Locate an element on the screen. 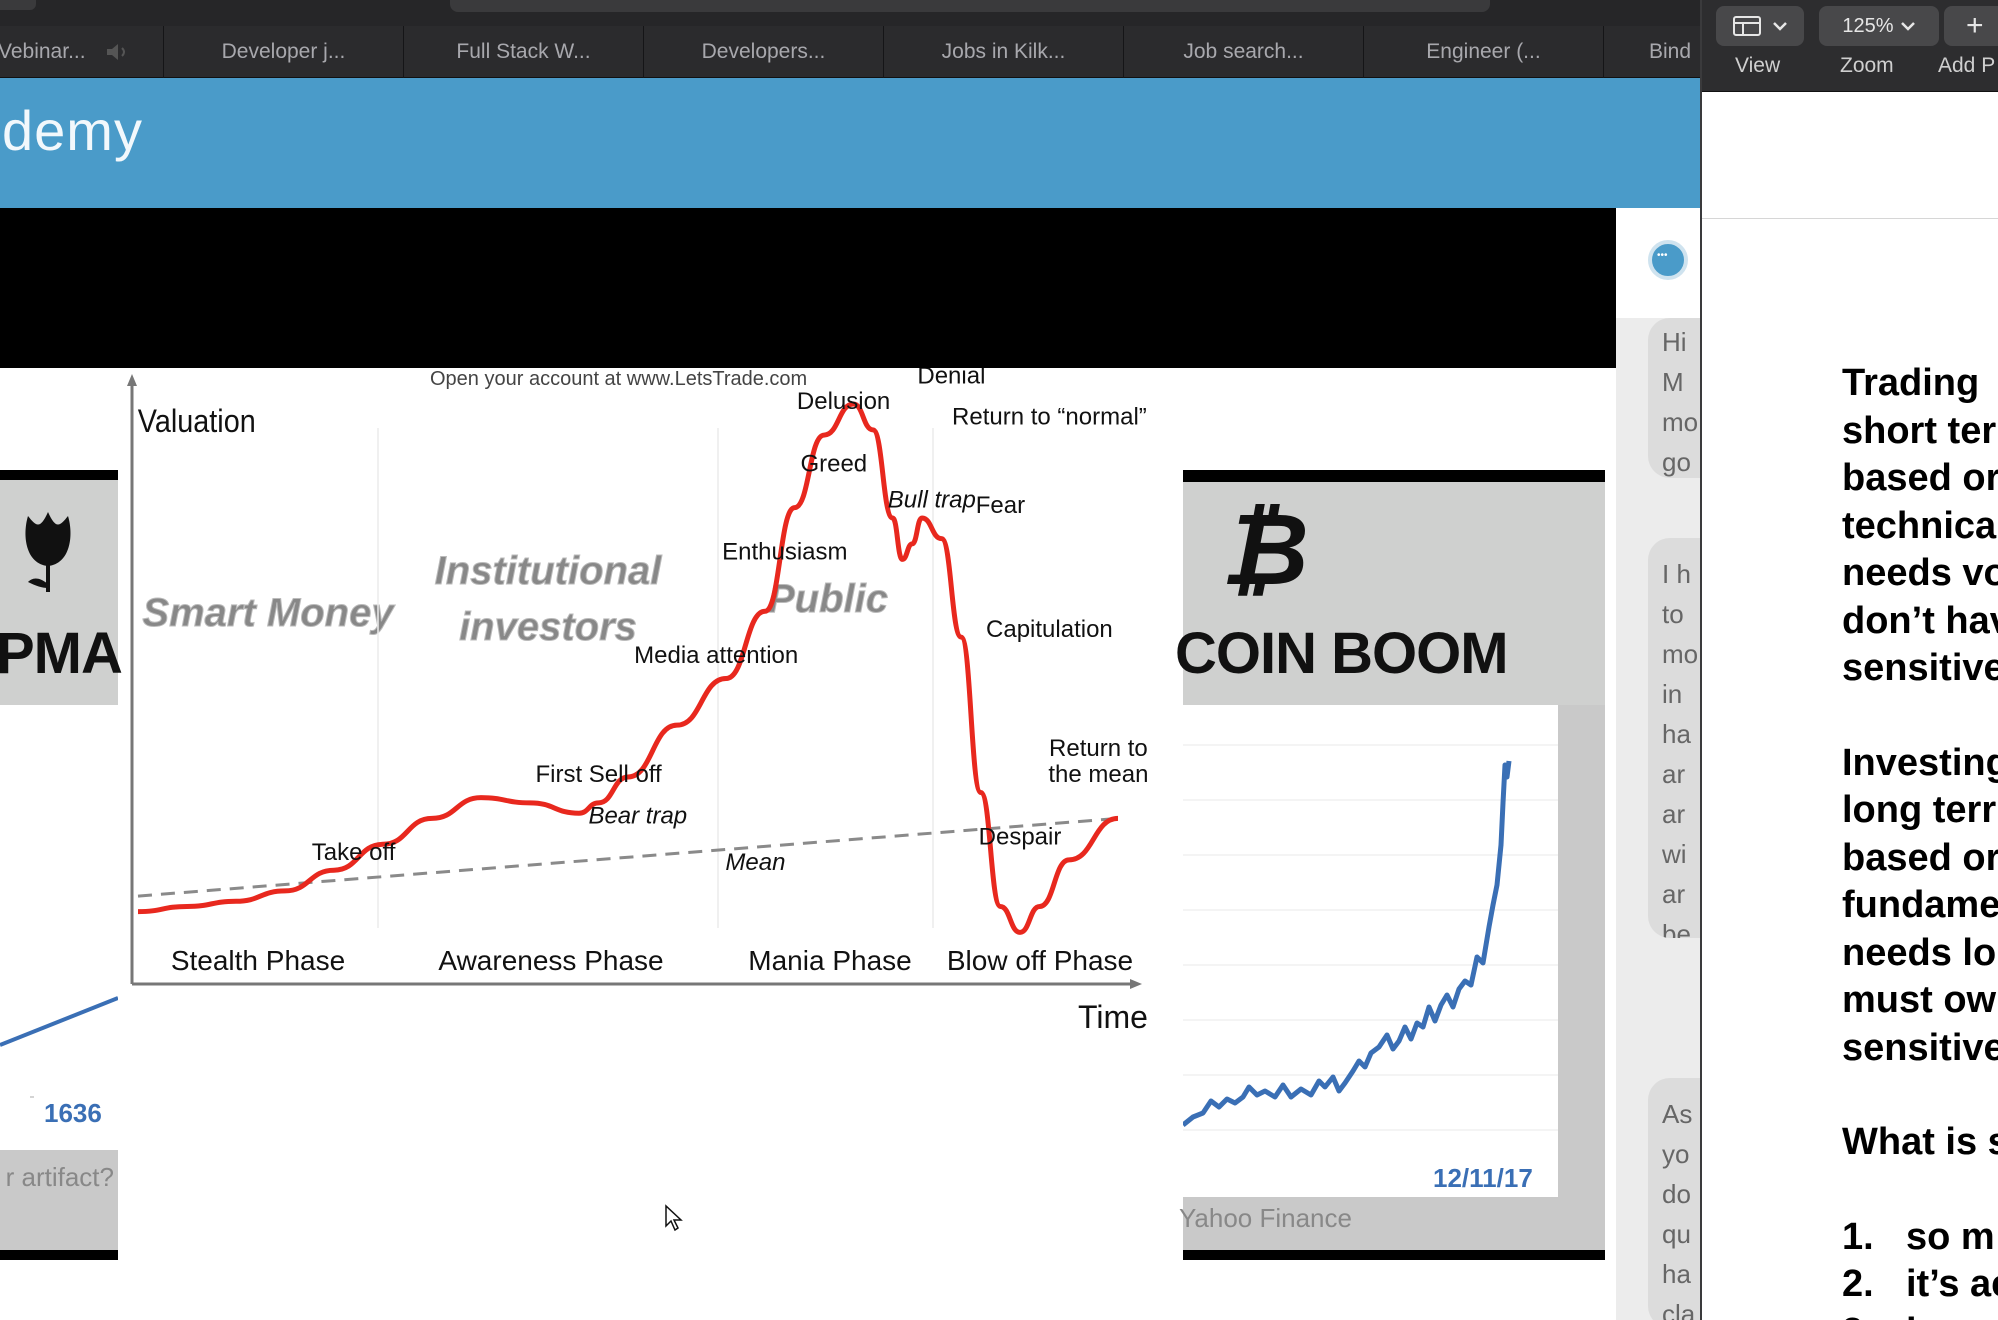 Image resolution: width=1998 pixels, height=1320 pixels. annotation-label: Denial is located at coordinates (951, 378).